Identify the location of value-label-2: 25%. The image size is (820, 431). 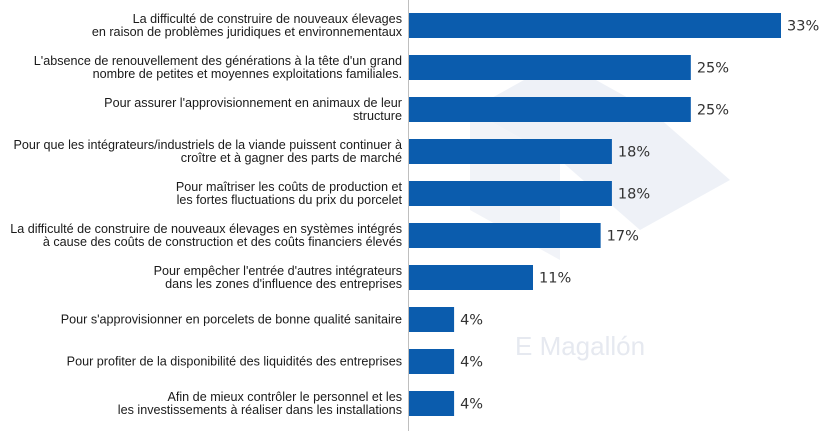
(713, 69).